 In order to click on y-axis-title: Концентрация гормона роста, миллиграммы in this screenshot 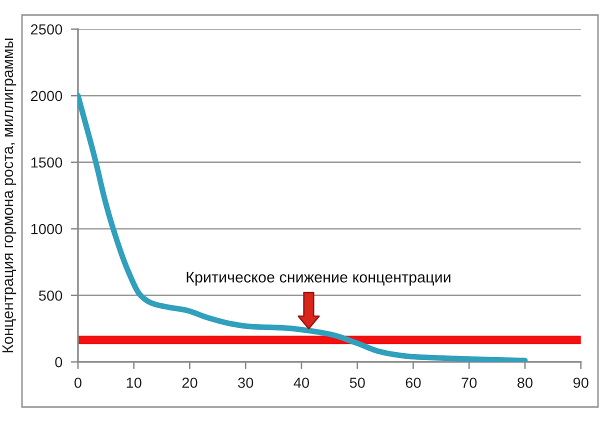, I will do `click(9, 195)`.